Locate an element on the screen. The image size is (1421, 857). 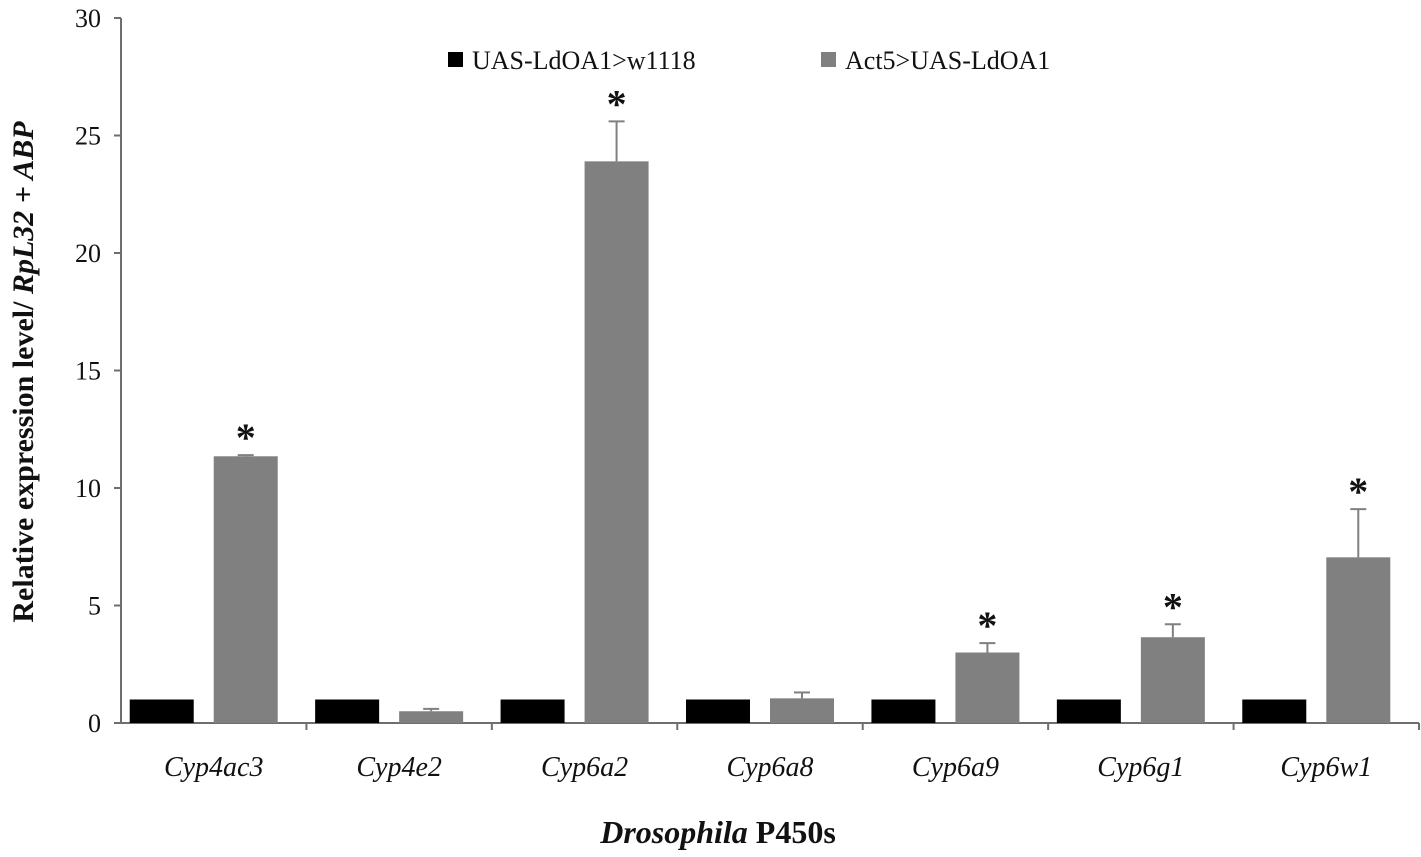
x-tick-label-cyp4e2: Cyp4e2 is located at coordinates (399, 767).